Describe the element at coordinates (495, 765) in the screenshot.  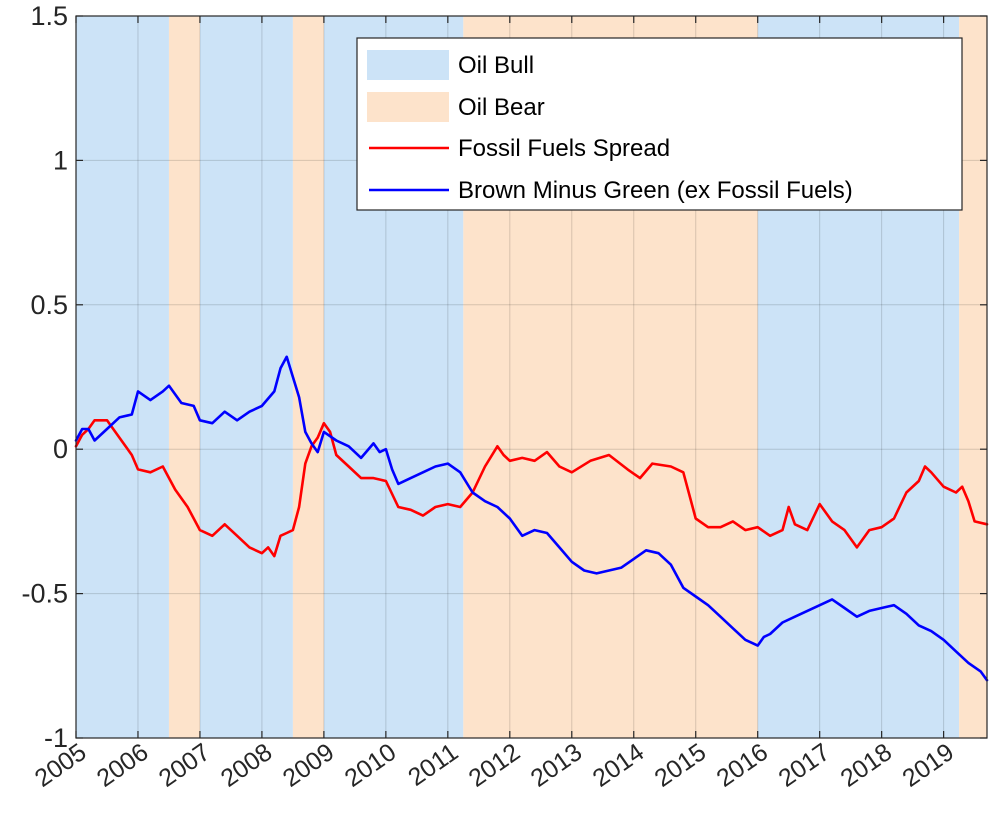
I see `xtick-label-2012: 2012` at that location.